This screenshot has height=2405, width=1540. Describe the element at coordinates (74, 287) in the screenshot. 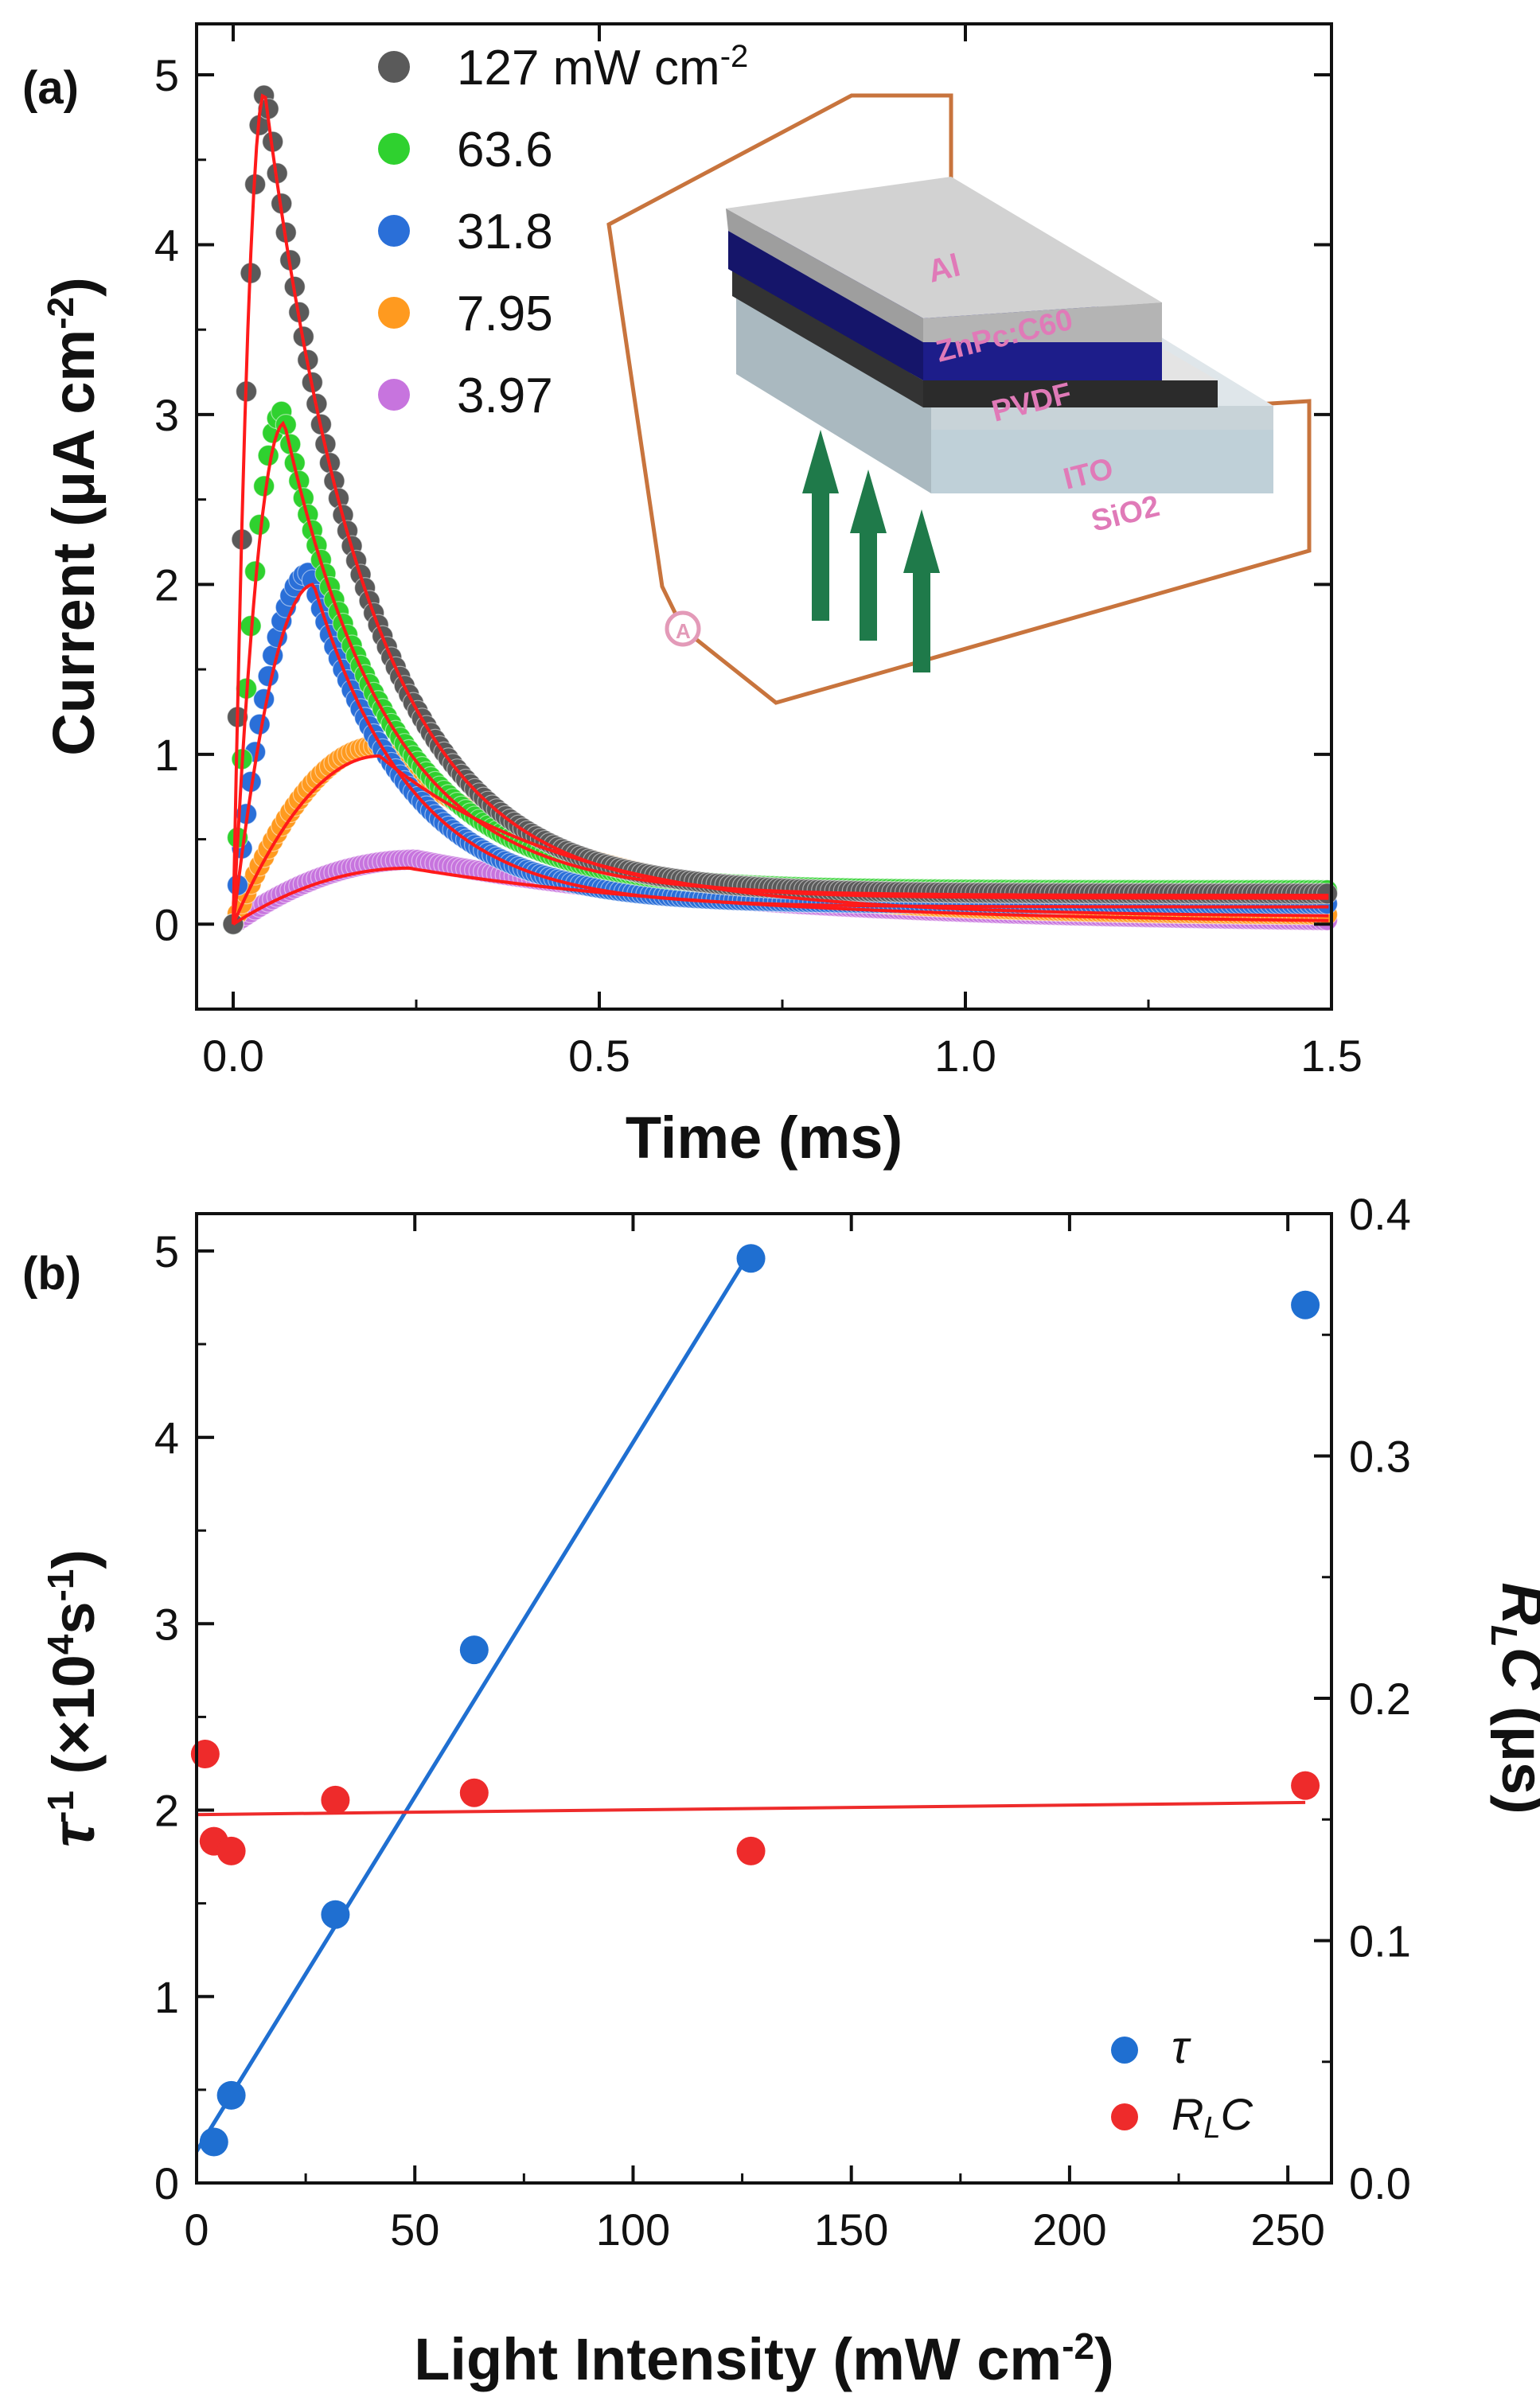

I see `panel-a-y-axis-title-end: )` at that location.